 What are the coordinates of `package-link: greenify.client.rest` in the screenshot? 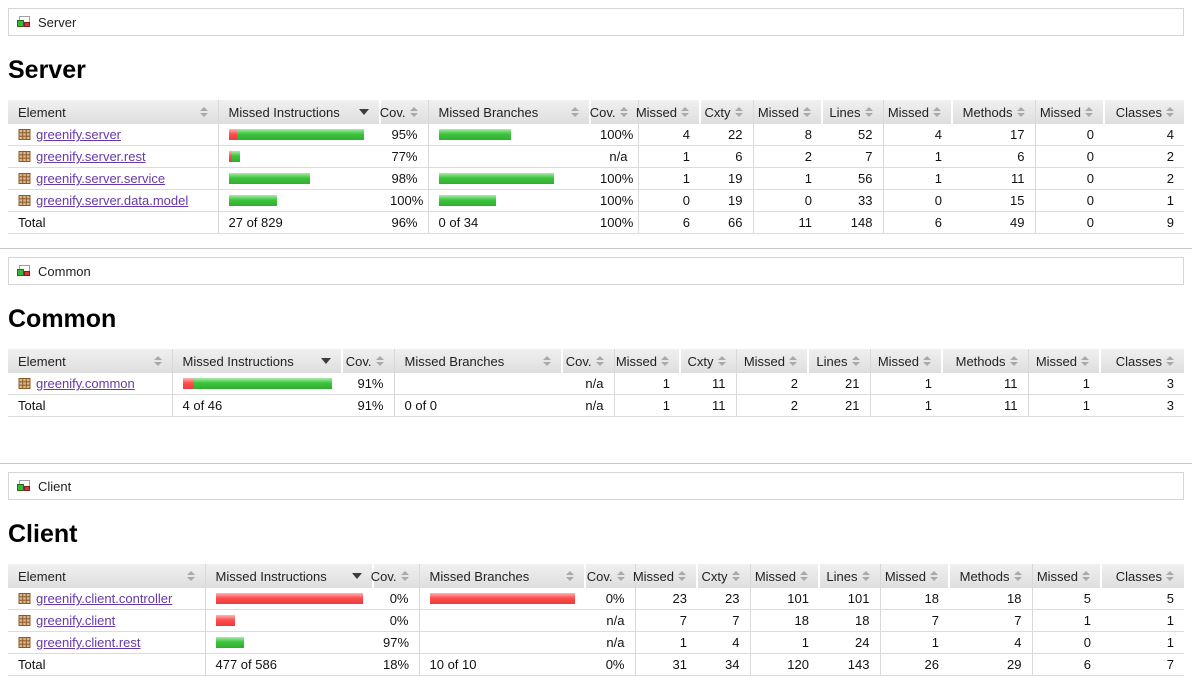 It's located at (88, 642).